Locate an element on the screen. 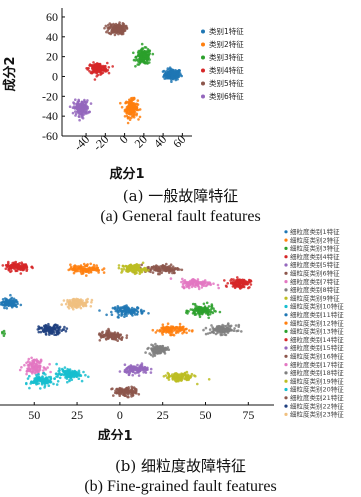 This screenshot has width=361, height=497. legend-label: 细粒度类别9特征 is located at coordinates (315, 297).